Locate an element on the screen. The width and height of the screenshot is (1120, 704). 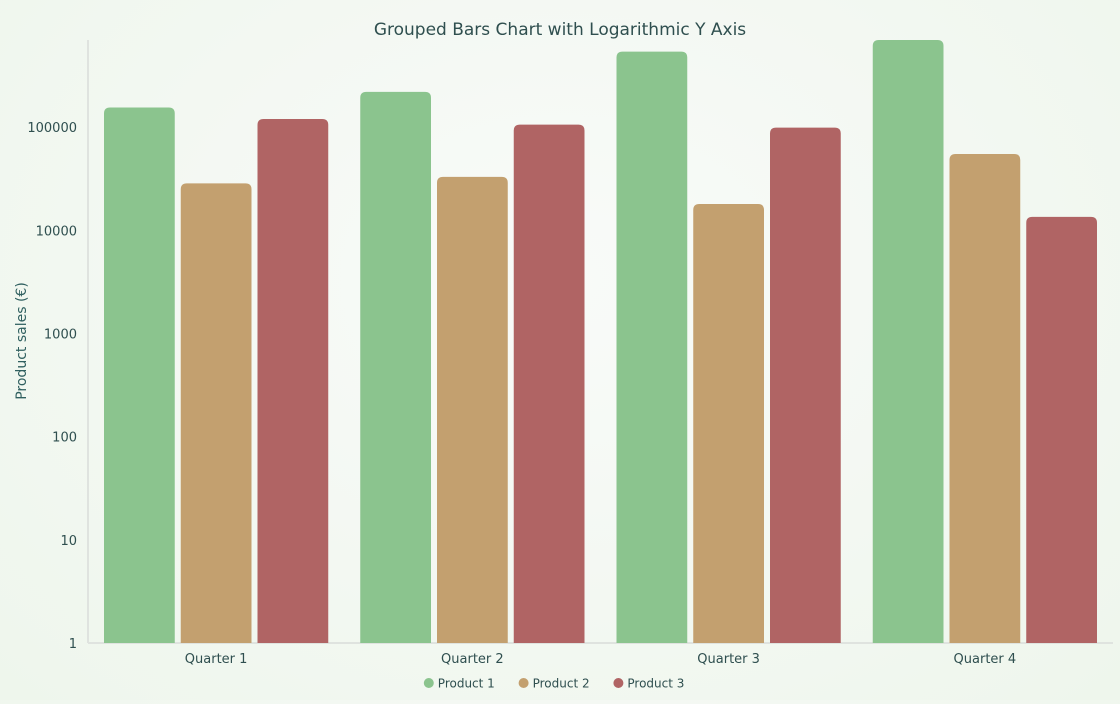
y-tick-label: 1 is located at coordinates (73, 644).